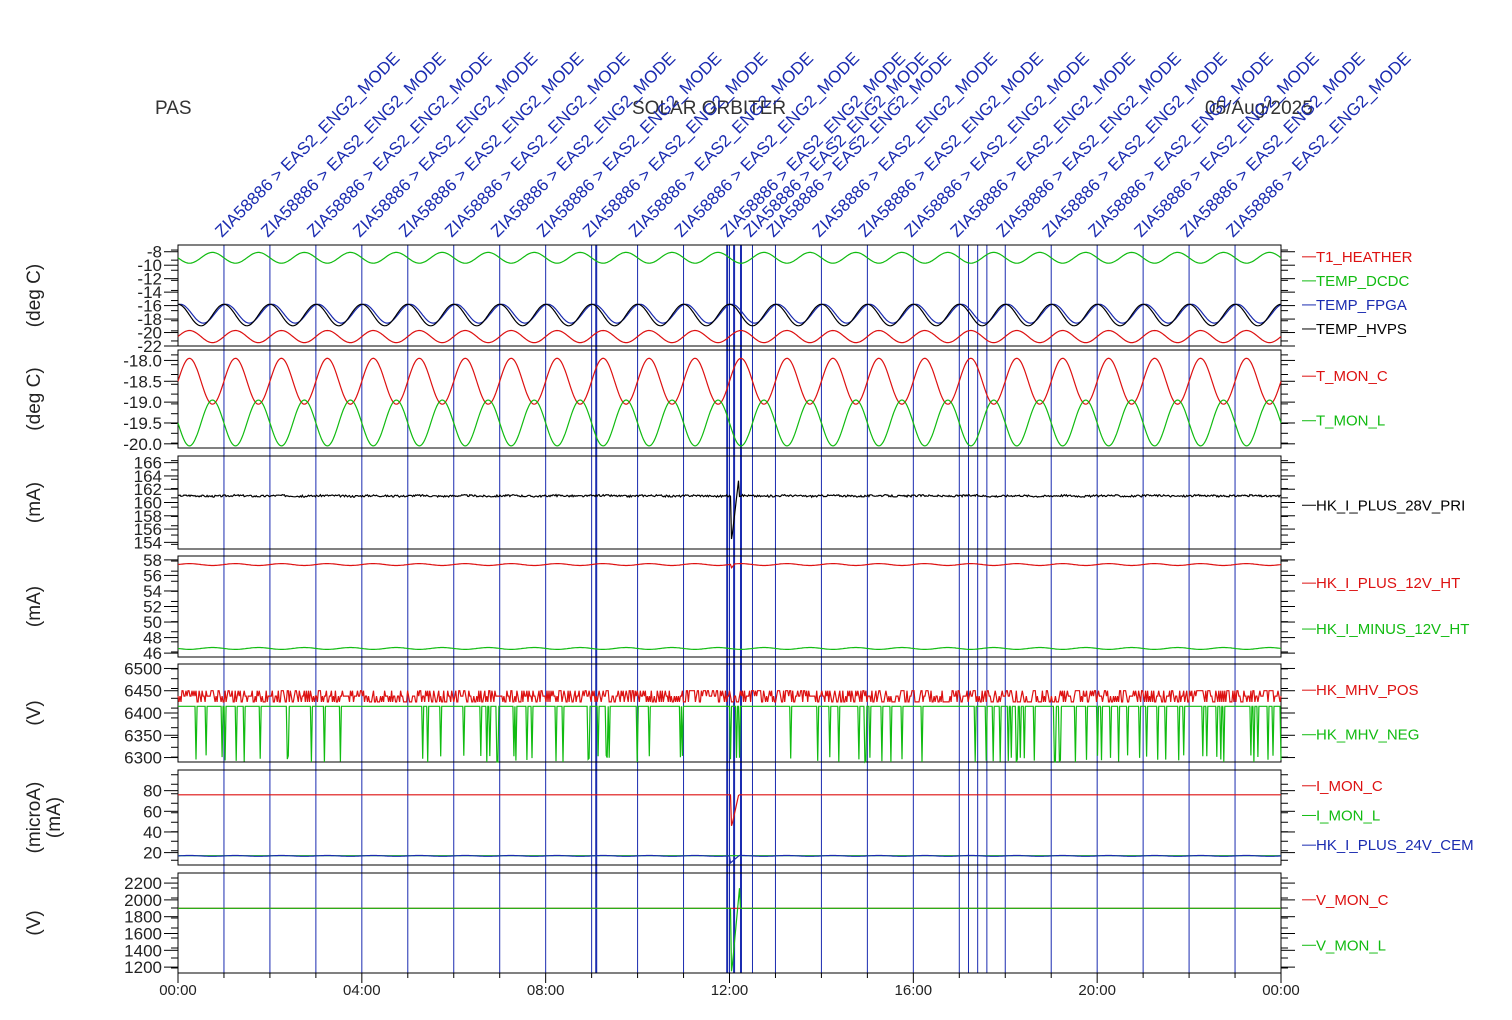 The width and height of the screenshot is (1512, 1020). I want to click on y-tick-label: 160, so click(148, 503).